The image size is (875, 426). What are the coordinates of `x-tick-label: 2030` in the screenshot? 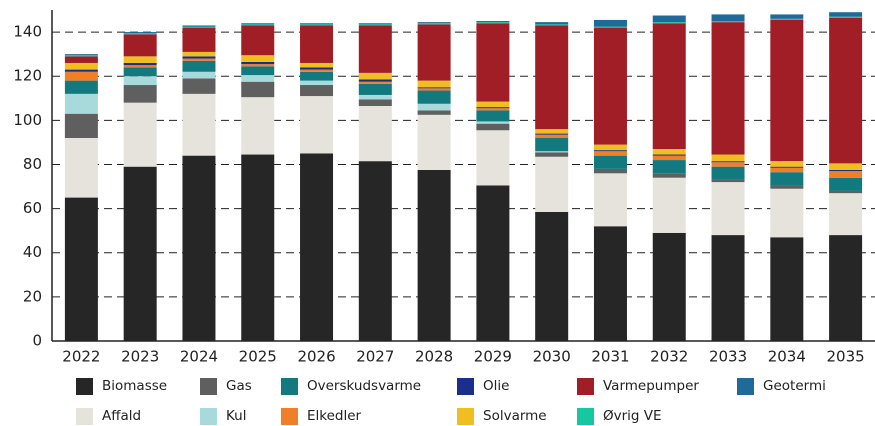 It's located at (552, 357).